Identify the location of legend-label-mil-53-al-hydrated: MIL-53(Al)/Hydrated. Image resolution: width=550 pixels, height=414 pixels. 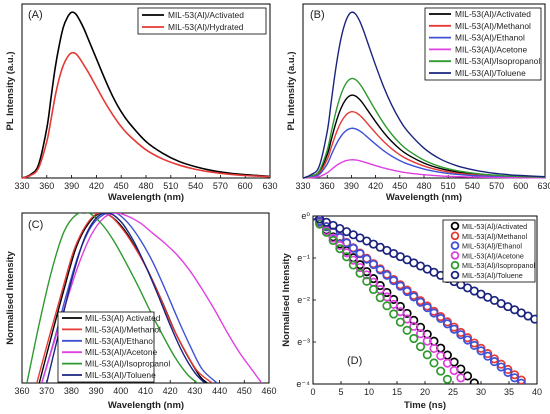
(206, 27).